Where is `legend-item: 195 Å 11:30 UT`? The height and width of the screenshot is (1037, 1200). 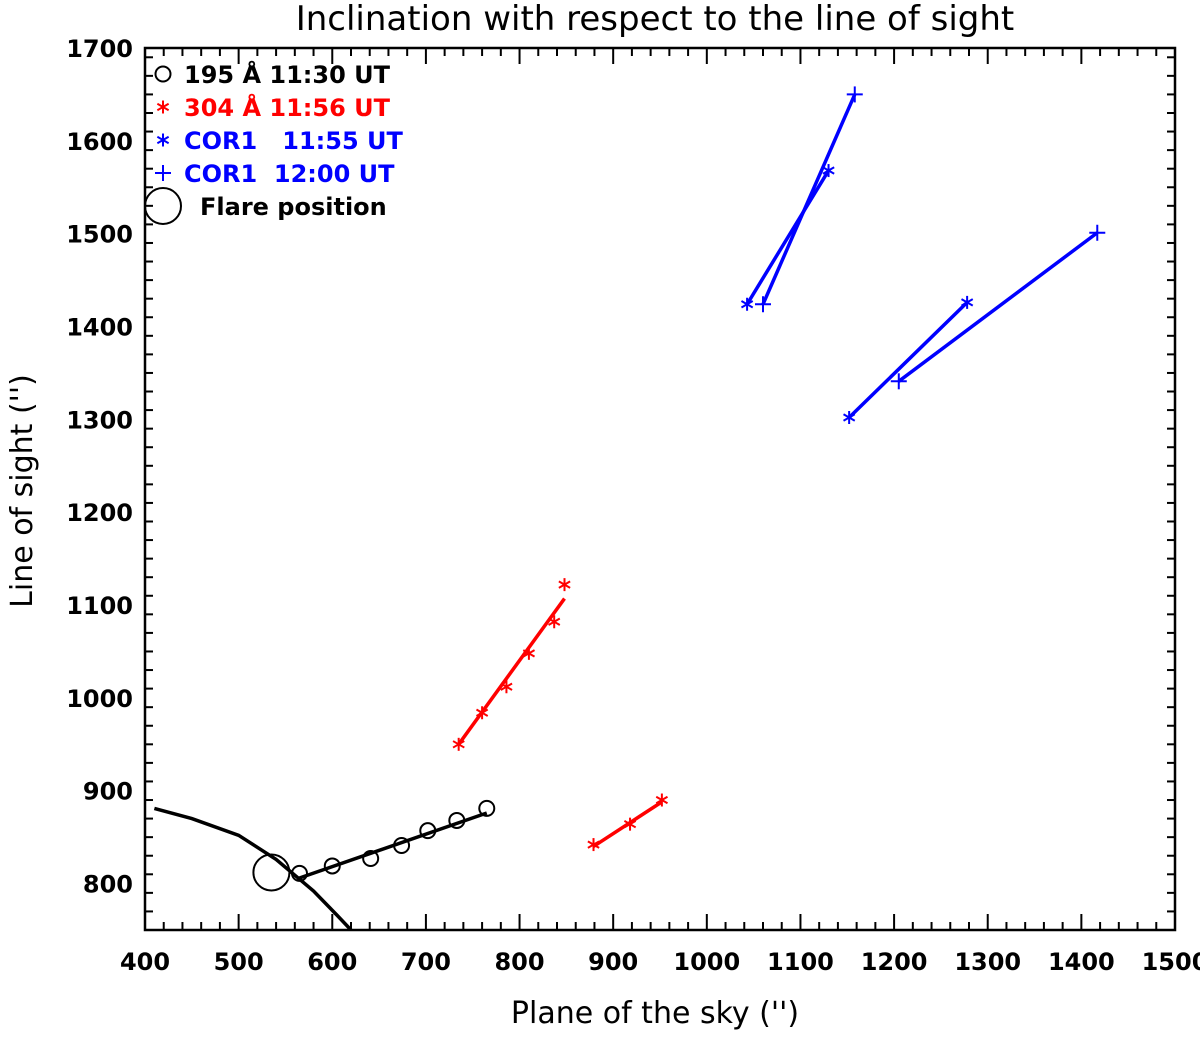
legend-item: 195 Å 11:30 UT is located at coordinates (272, 74).